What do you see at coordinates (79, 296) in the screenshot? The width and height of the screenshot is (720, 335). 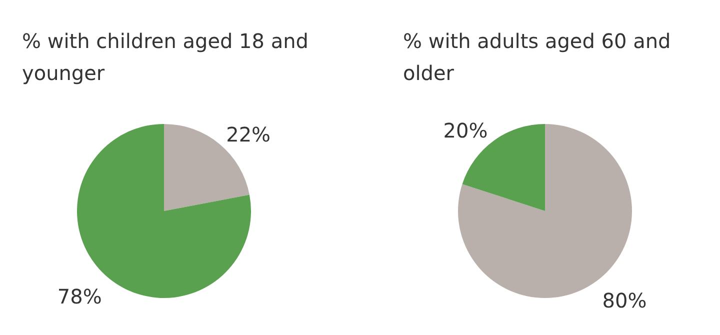 I see `data-label: 78%` at bounding box center [79, 296].